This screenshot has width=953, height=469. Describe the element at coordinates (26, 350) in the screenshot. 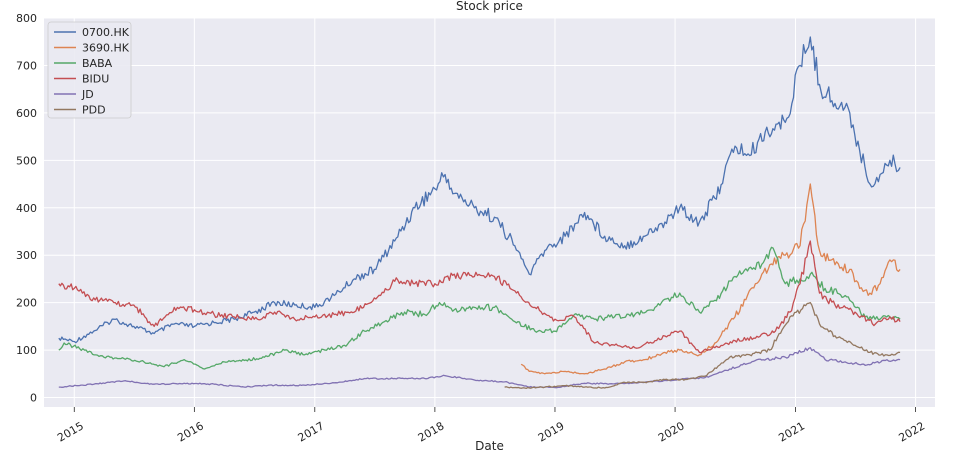

I see `y-tick-label: 100` at that location.